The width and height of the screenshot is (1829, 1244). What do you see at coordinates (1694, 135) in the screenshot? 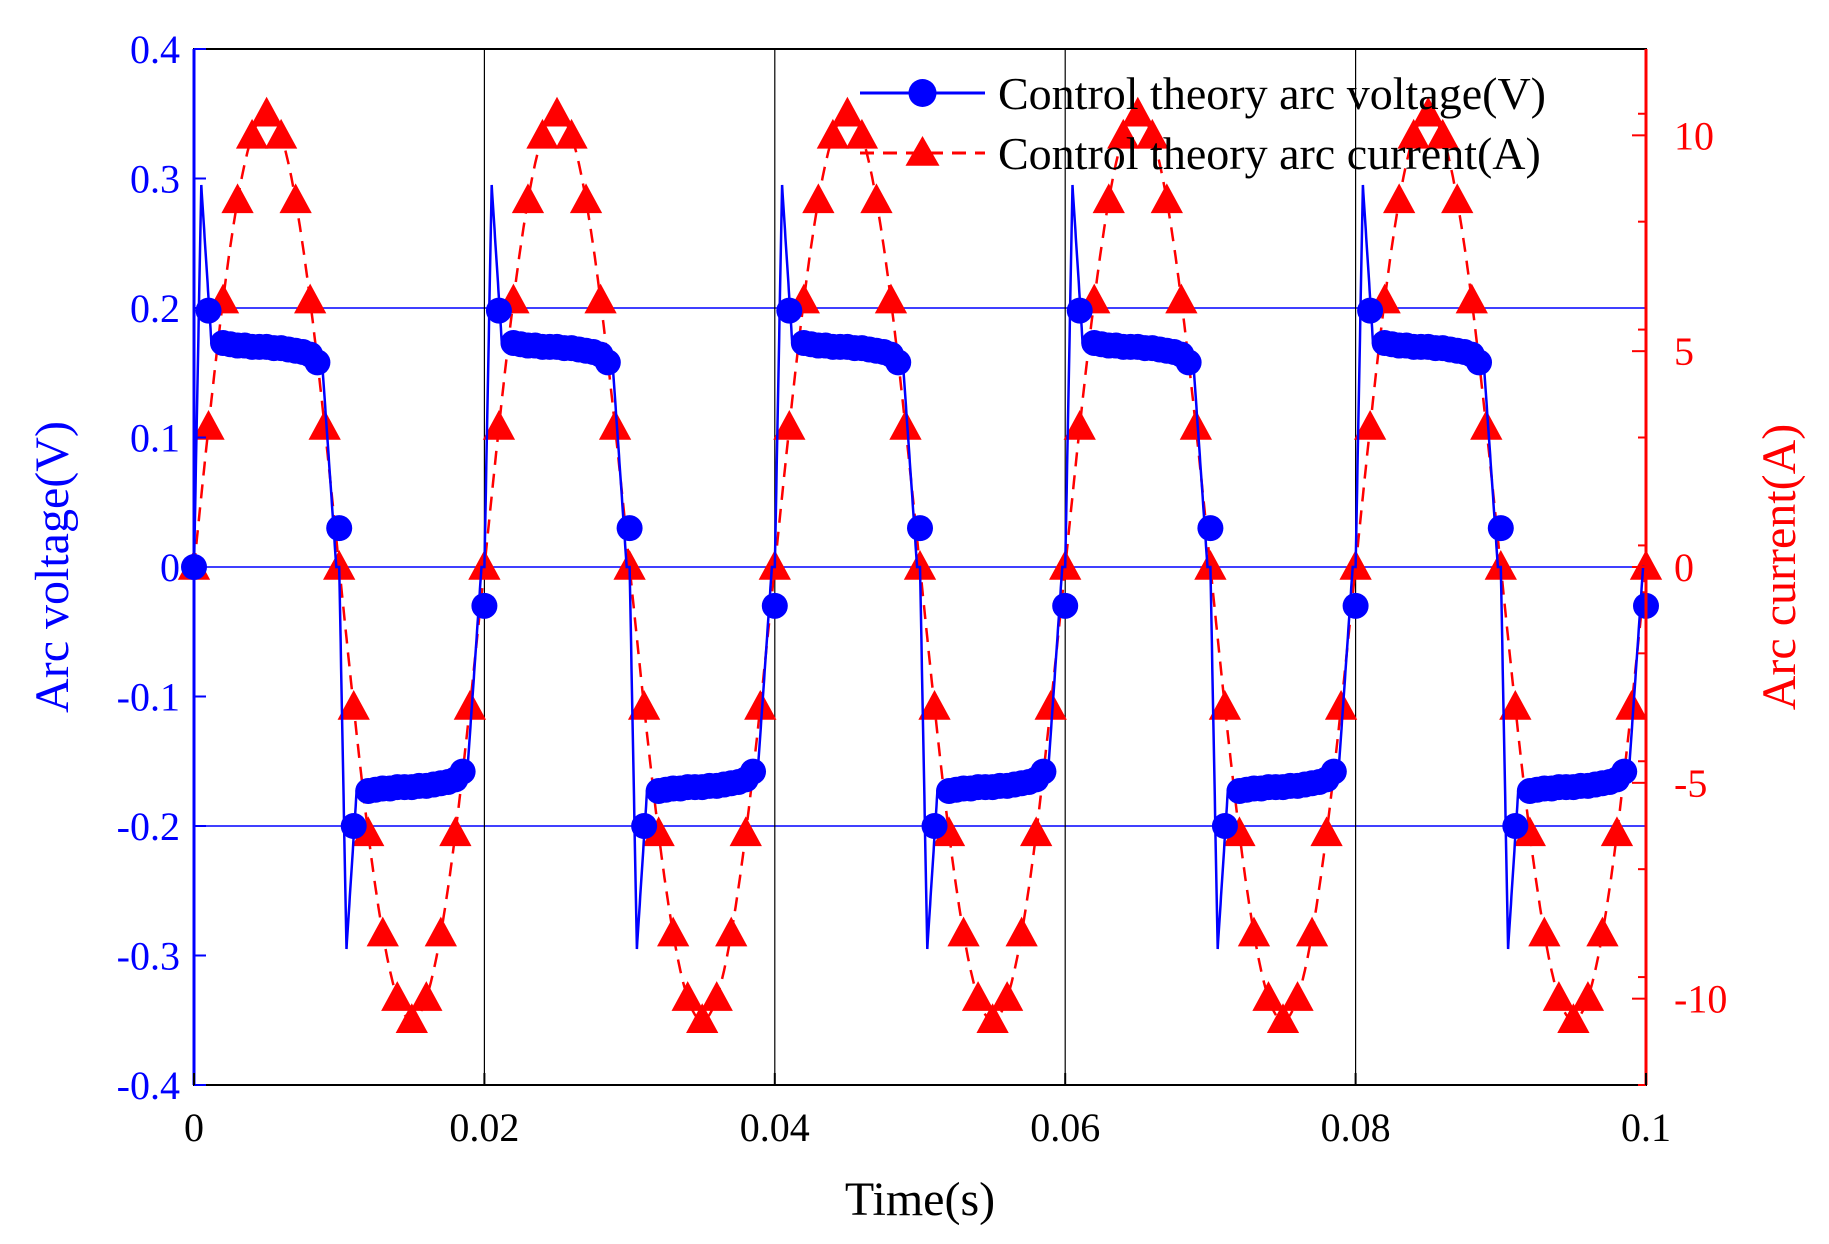
I see `y-right-tick-label: 10` at bounding box center [1694, 135].